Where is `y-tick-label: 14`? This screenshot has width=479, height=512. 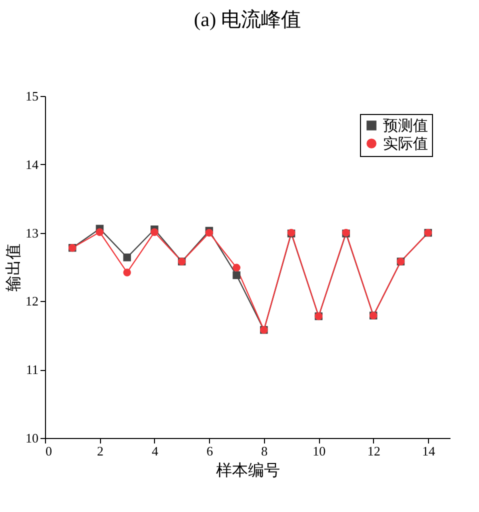
y-tick-label: 14 is located at coordinates (32, 164).